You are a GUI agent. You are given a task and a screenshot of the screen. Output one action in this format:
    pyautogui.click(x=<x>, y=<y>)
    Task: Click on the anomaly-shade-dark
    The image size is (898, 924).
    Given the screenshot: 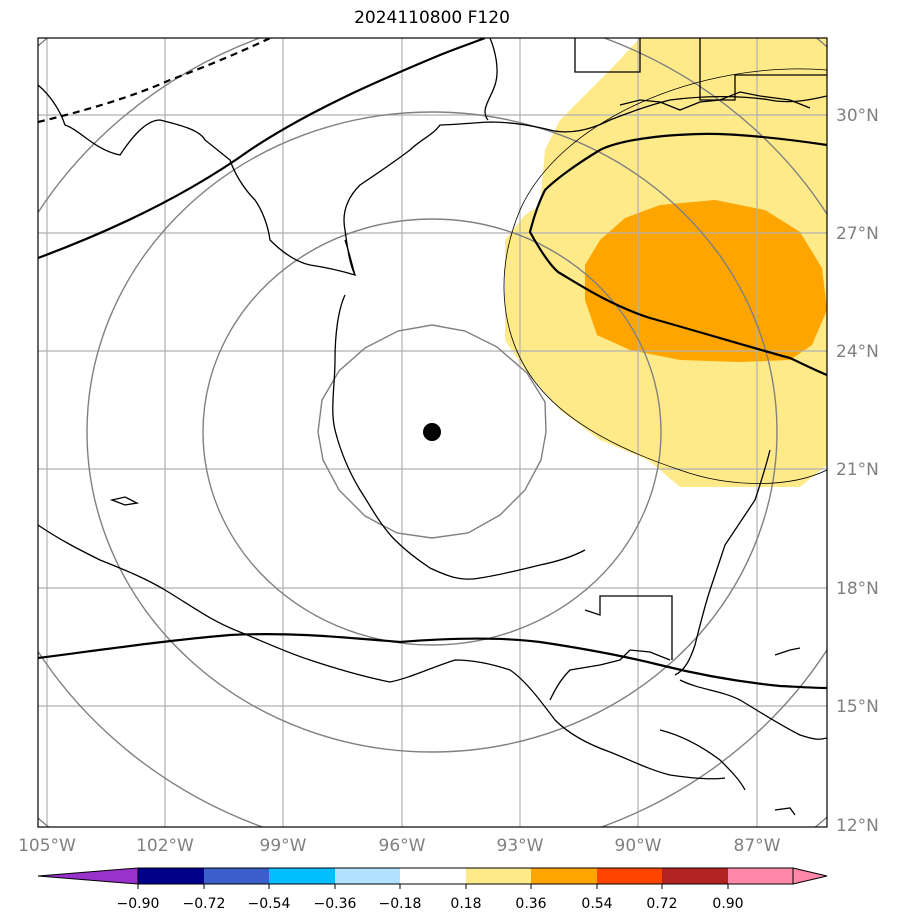 What is the action you would take?
    pyautogui.click(x=706, y=281)
    